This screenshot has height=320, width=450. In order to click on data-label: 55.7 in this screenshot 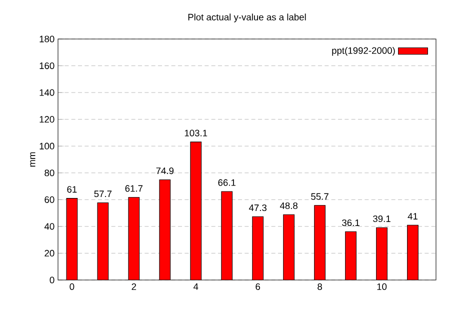, I will do `click(319, 196)`.